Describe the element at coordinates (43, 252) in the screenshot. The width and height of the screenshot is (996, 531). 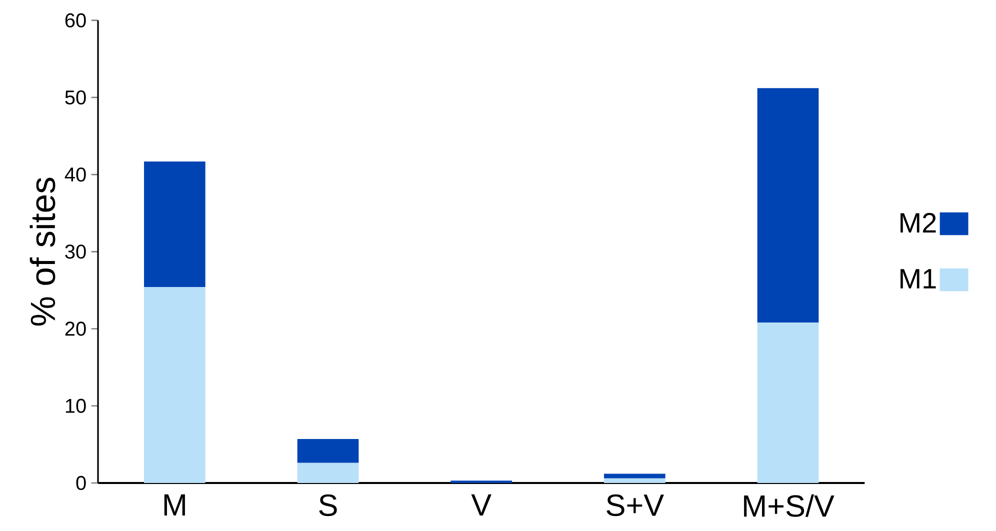
I see `y-axis-title: % of sites` at that location.